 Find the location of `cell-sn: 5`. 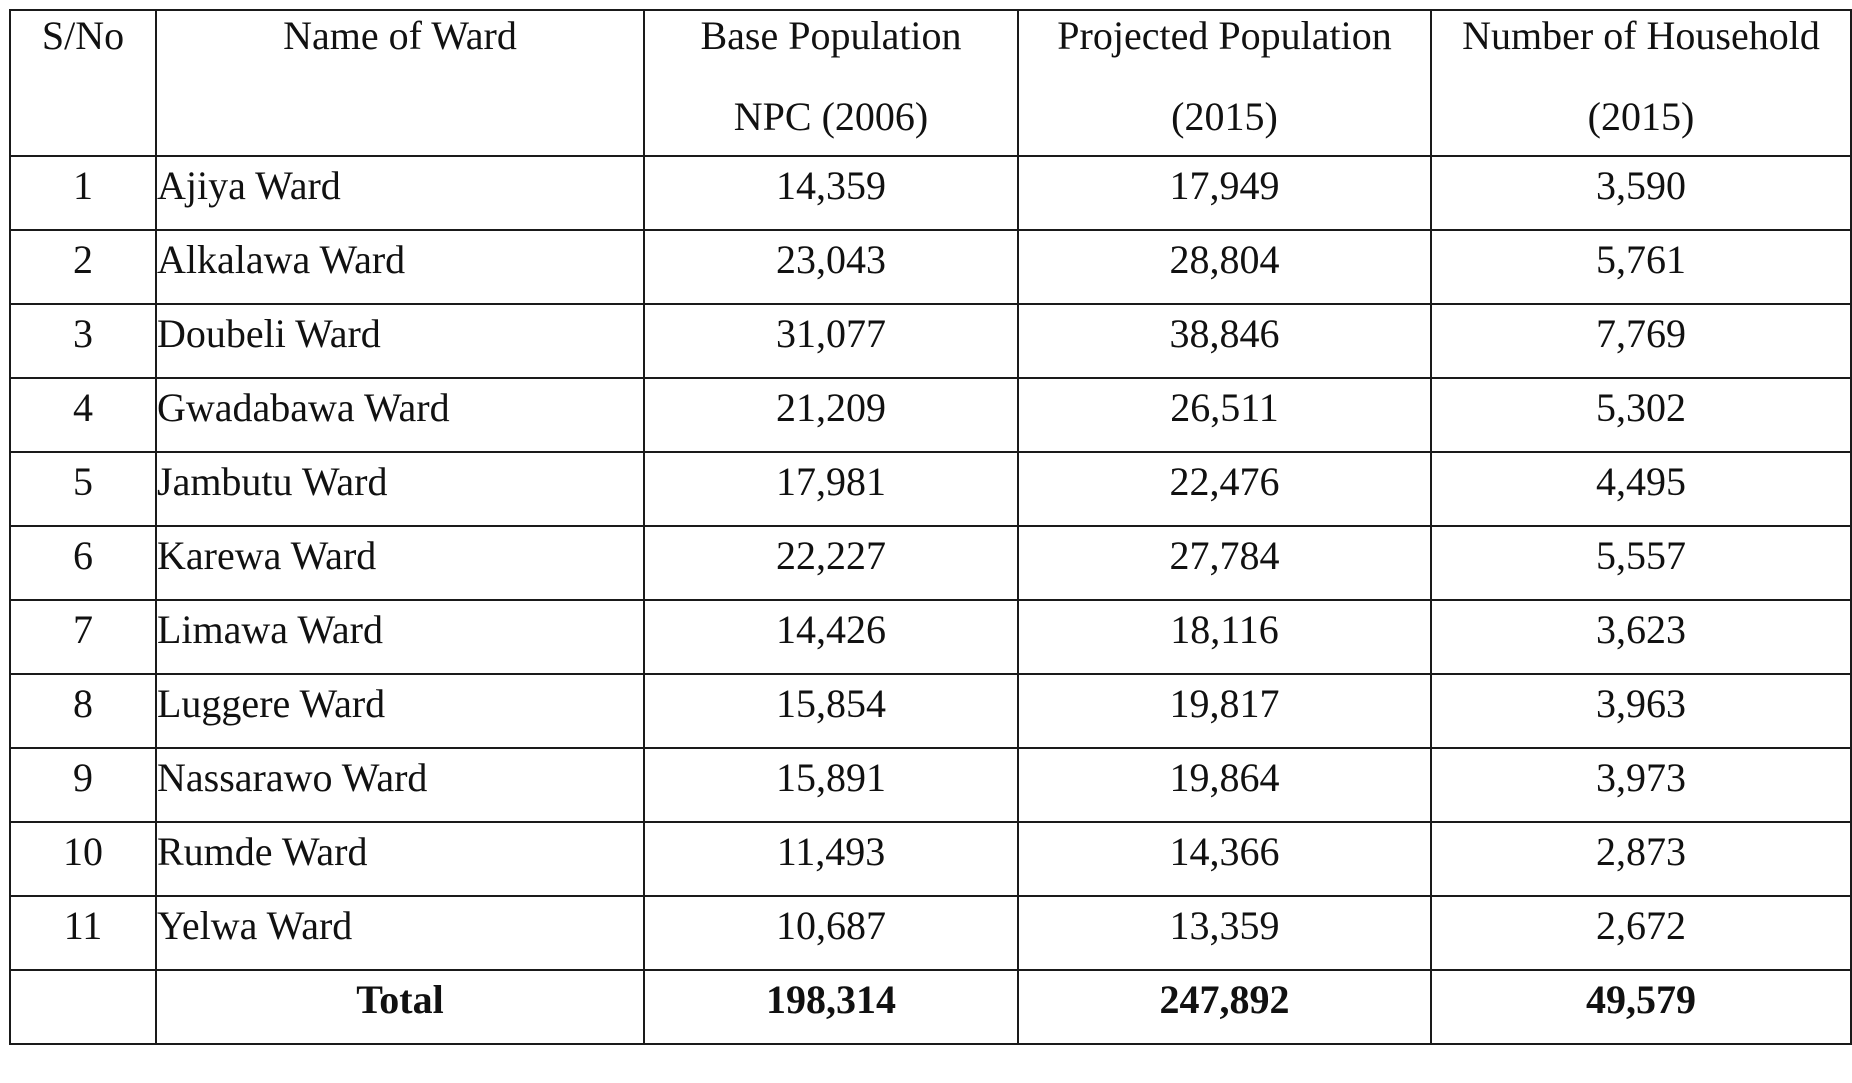

cell-sn: 5 is located at coordinates (83, 489).